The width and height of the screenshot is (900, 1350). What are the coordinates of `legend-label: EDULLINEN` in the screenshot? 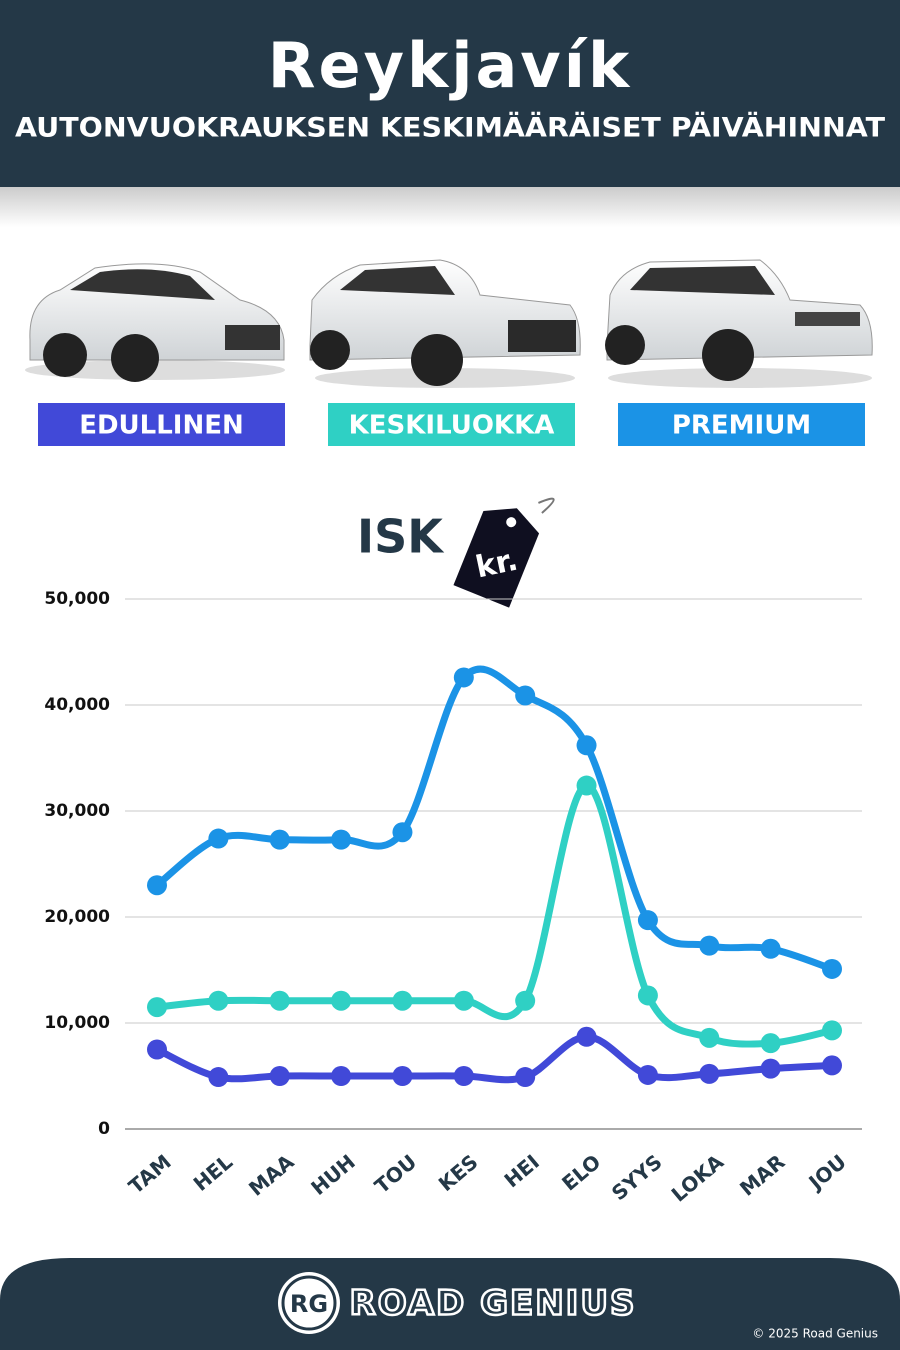 It's located at (161, 426).